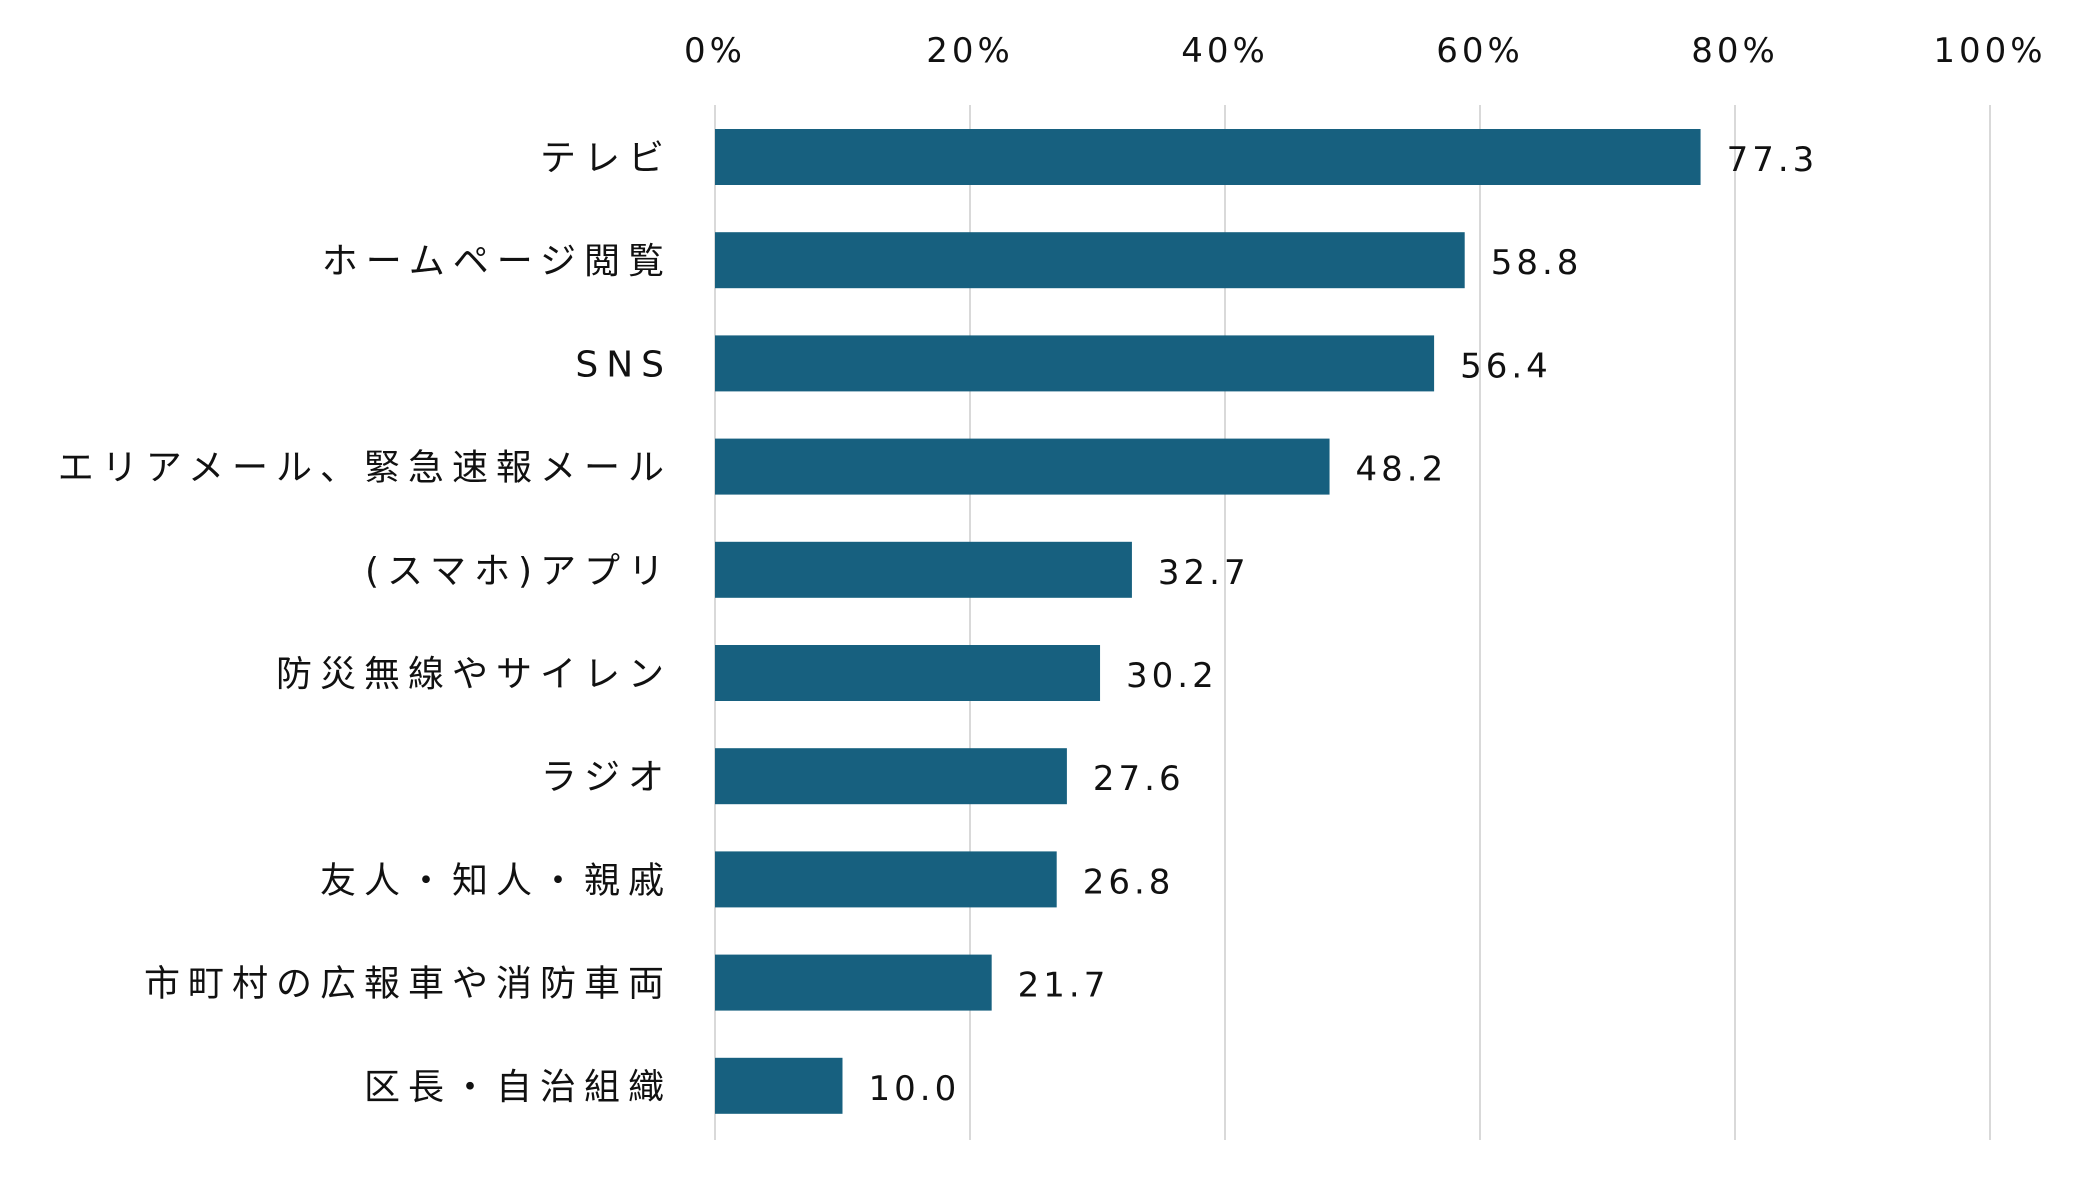 The width and height of the screenshot is (2081, 1184). I want to click on category-label: ホームページ閲覧, so click(497, 261).